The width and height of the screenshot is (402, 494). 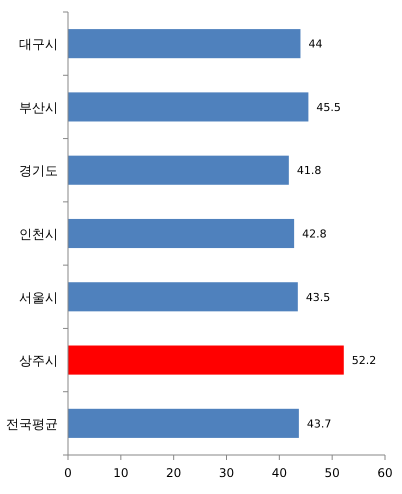 What do you see at coordinates (68, 473) in the screenshot?
I see `x-tick-label: 0` at bounding box center [68, 473].